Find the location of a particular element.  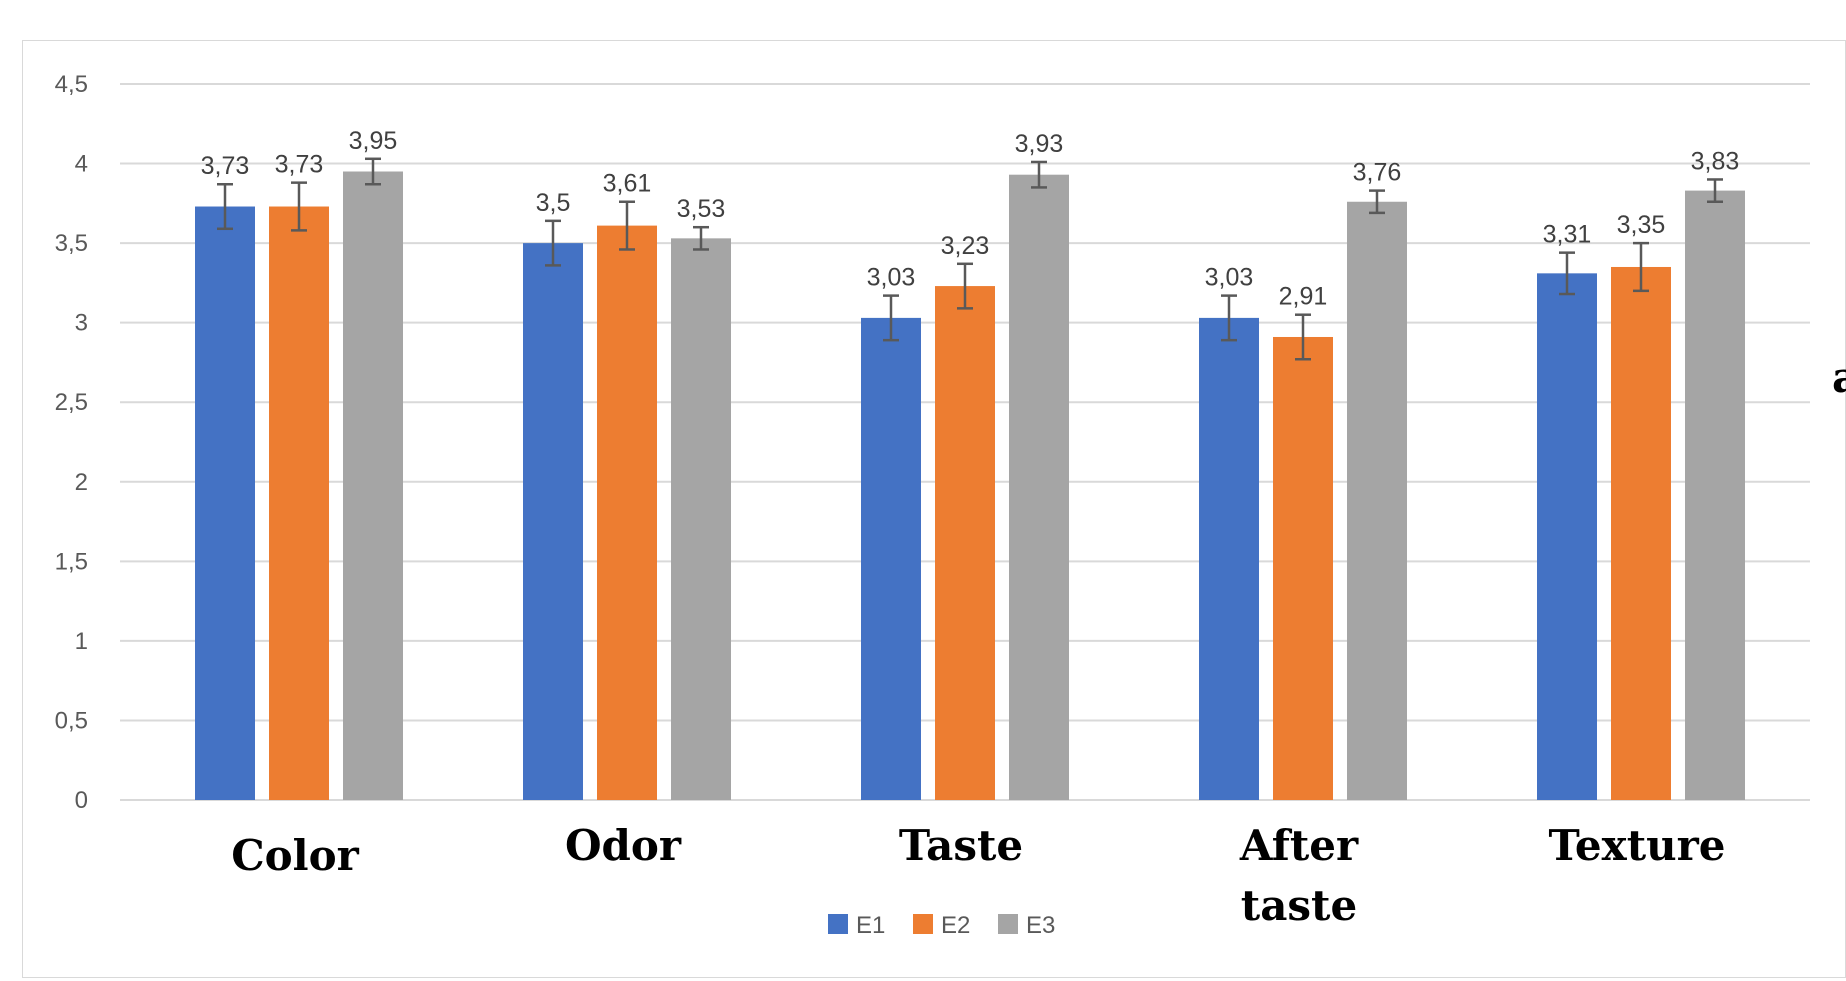

y-axis-ticks: 0 0,5 1 1,5 2 2,5 3 3,5 4 4,5 is located at coordinates (71, 442).